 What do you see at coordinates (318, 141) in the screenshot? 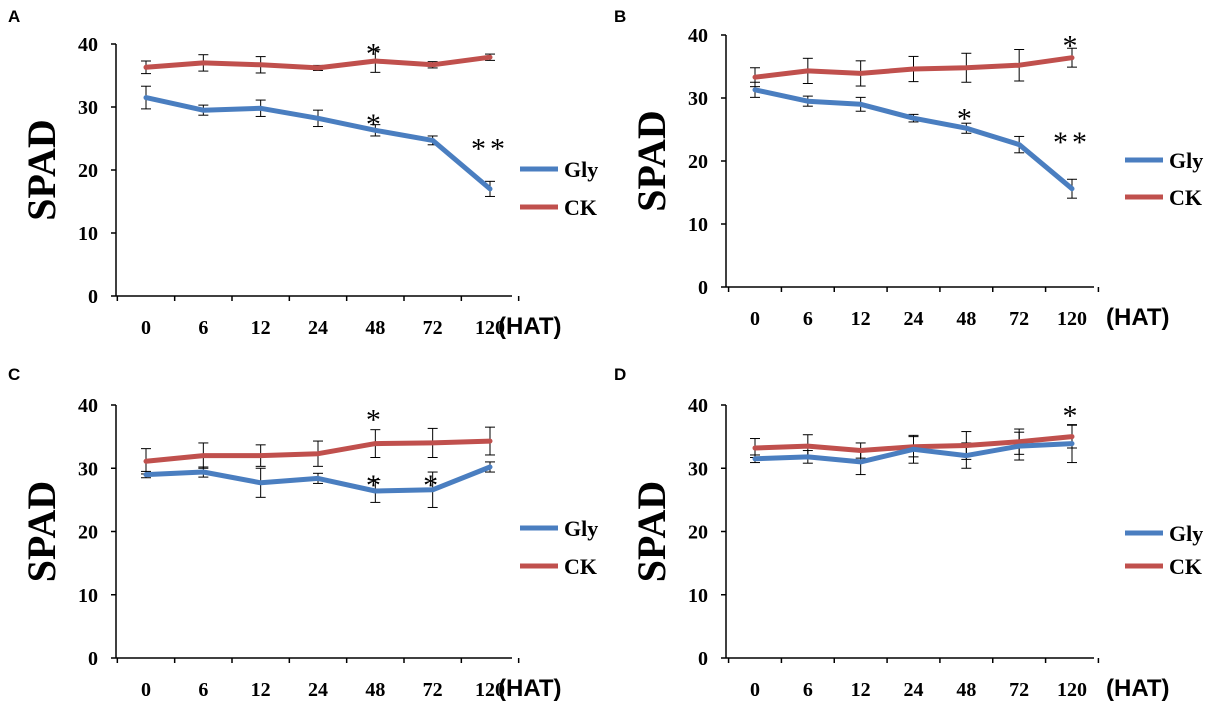
I see `series-gly-errorbars` at bounding box center [318, 141].